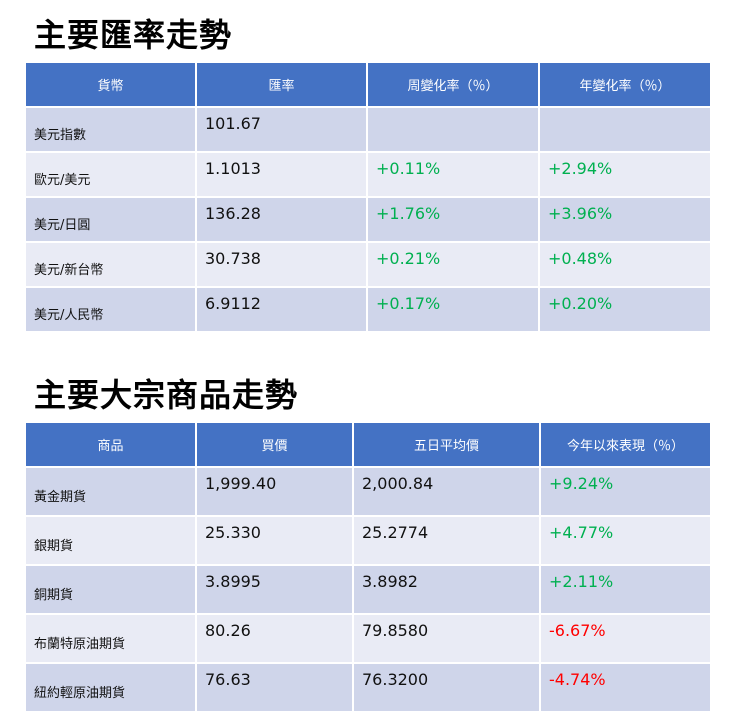  Describe the element at coordinates (446, 491) in the screenshot. I see `cm-avg5-cell: 2,000.84` at that location.